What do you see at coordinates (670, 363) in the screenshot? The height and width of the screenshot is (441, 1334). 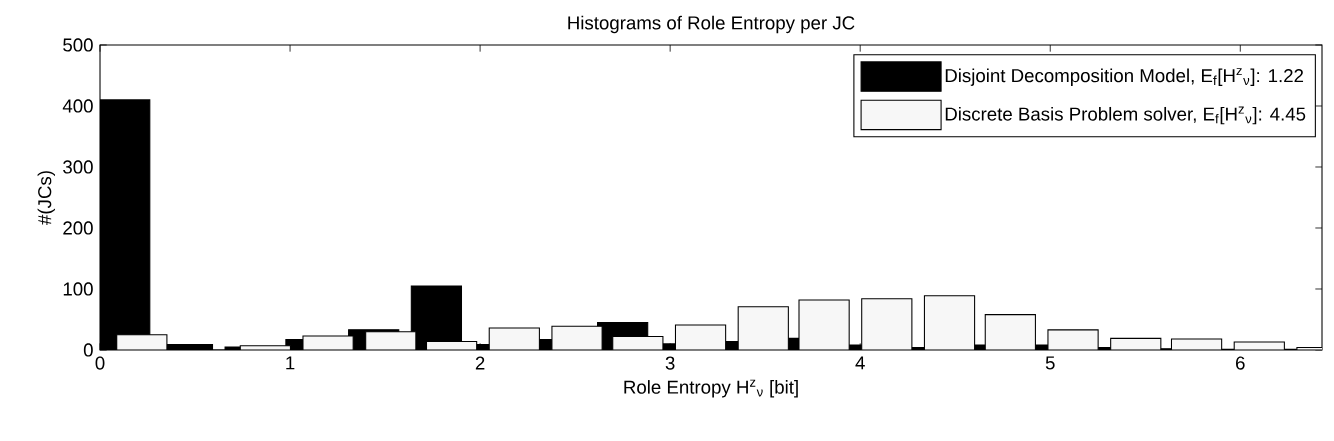 I see `x-tick-label: 3` at bounding box center [670, 363].